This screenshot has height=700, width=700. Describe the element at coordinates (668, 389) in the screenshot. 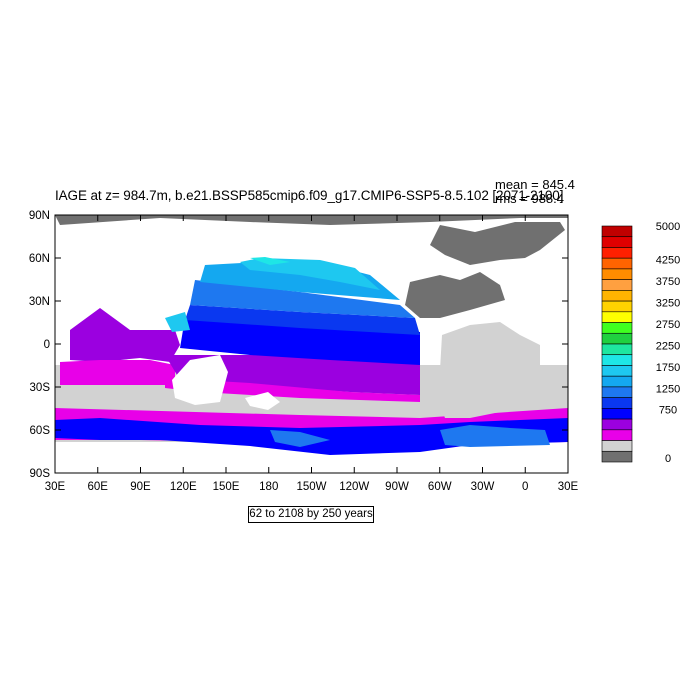

I see `colorbar-label: 1250` at that location.